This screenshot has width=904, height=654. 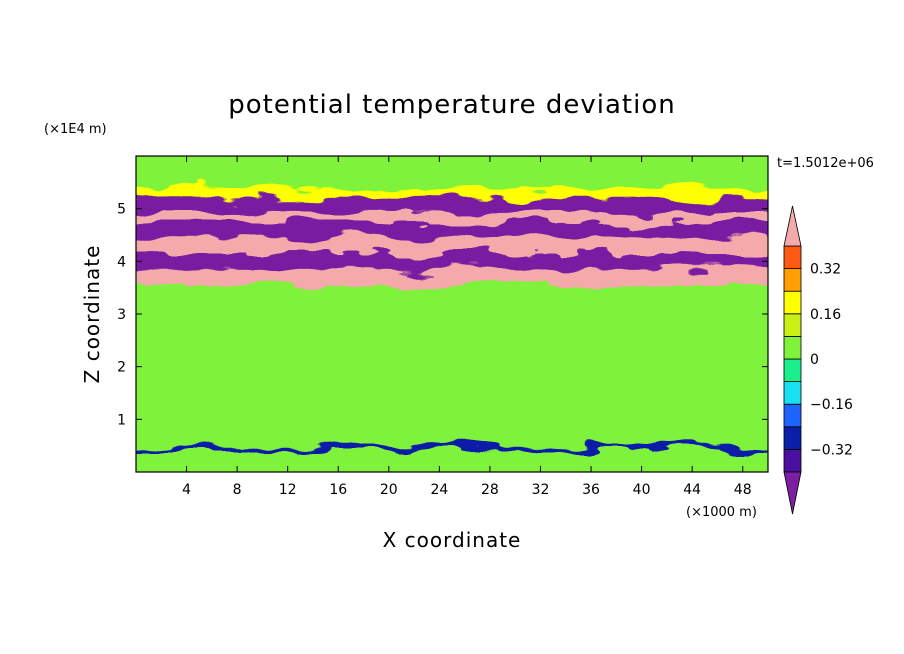 I want to click on colorbar-tick-label: −0.32, so click(x=831, y=450).